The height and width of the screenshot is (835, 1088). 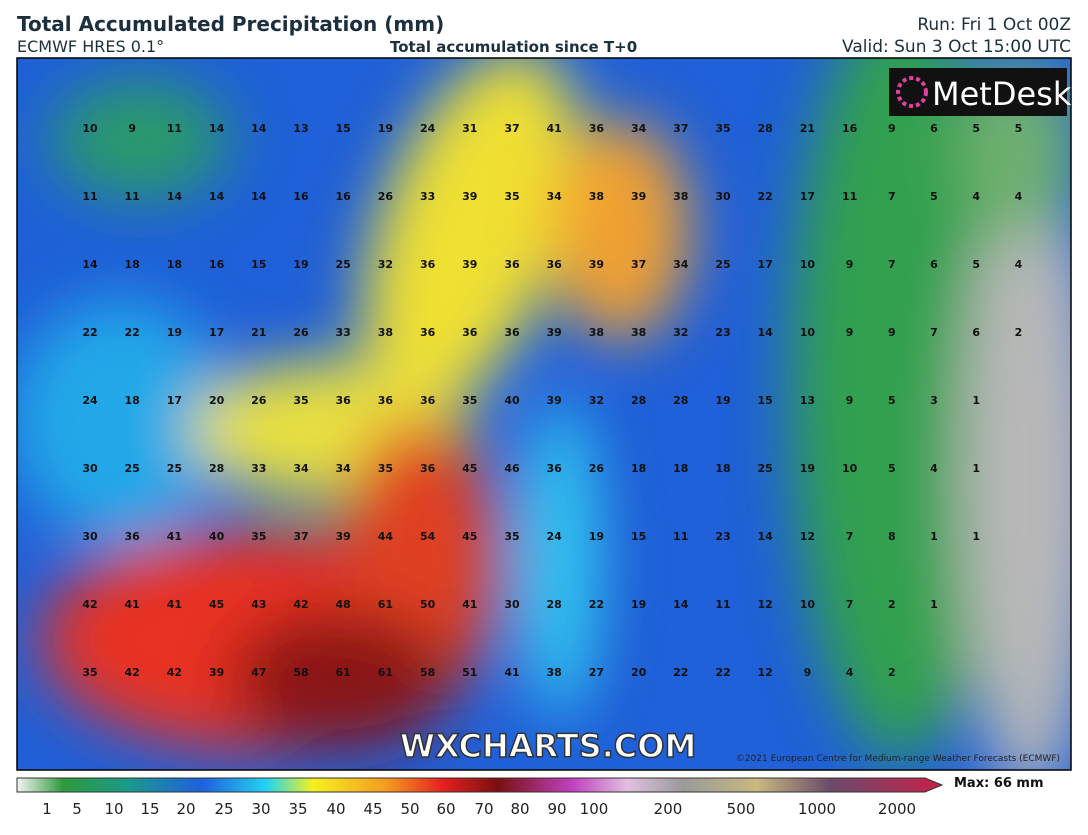 I want to click on grid-value: 21, so click(x=807, y=128).